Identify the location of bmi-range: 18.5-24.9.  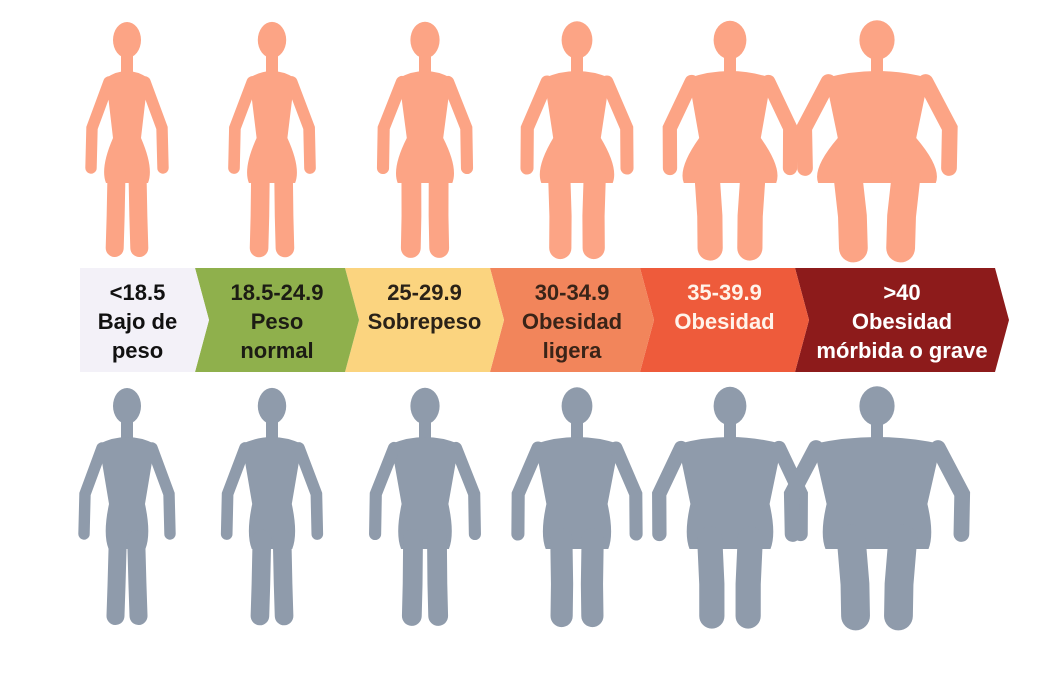
(277, 292).